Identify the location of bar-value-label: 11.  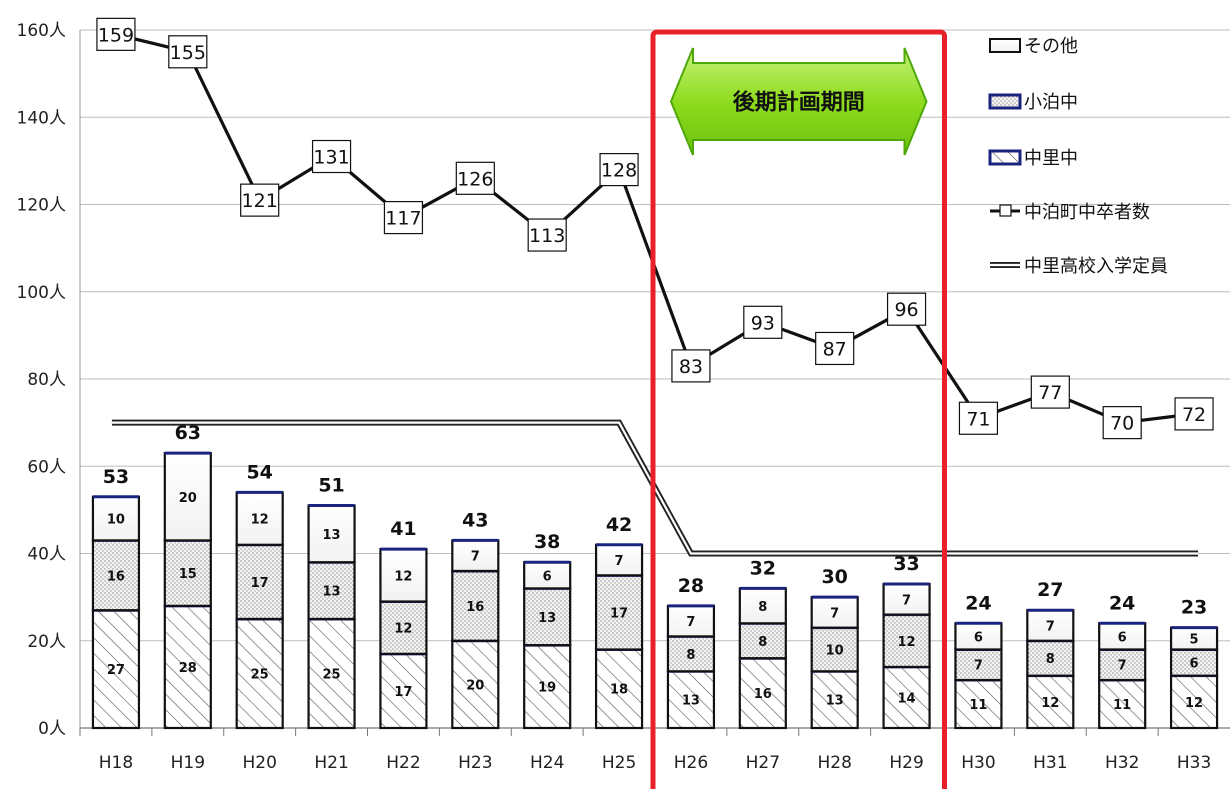
(978, 705).